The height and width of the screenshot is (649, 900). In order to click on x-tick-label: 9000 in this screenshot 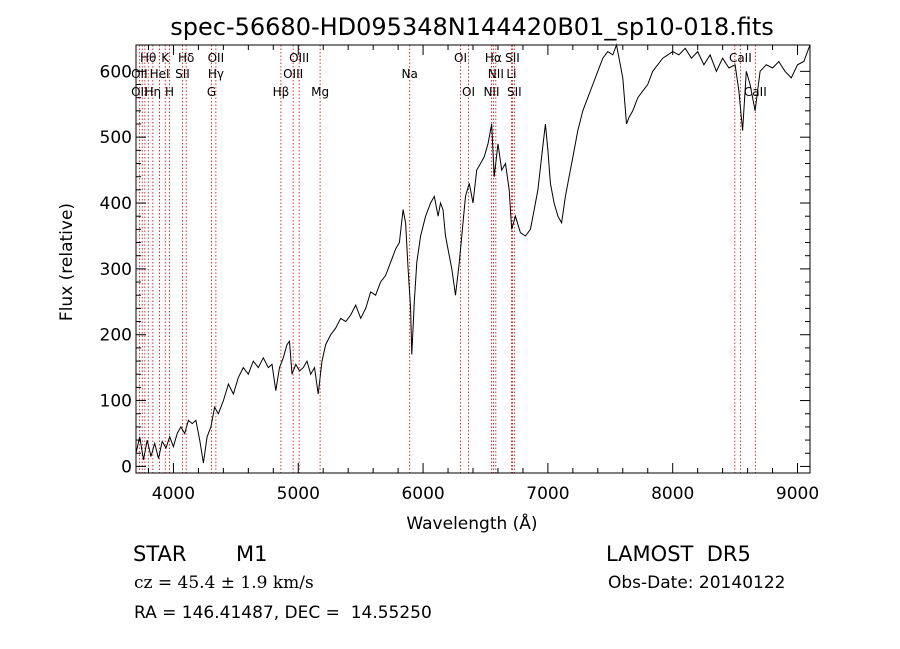, I will do `click(797, 494)`.